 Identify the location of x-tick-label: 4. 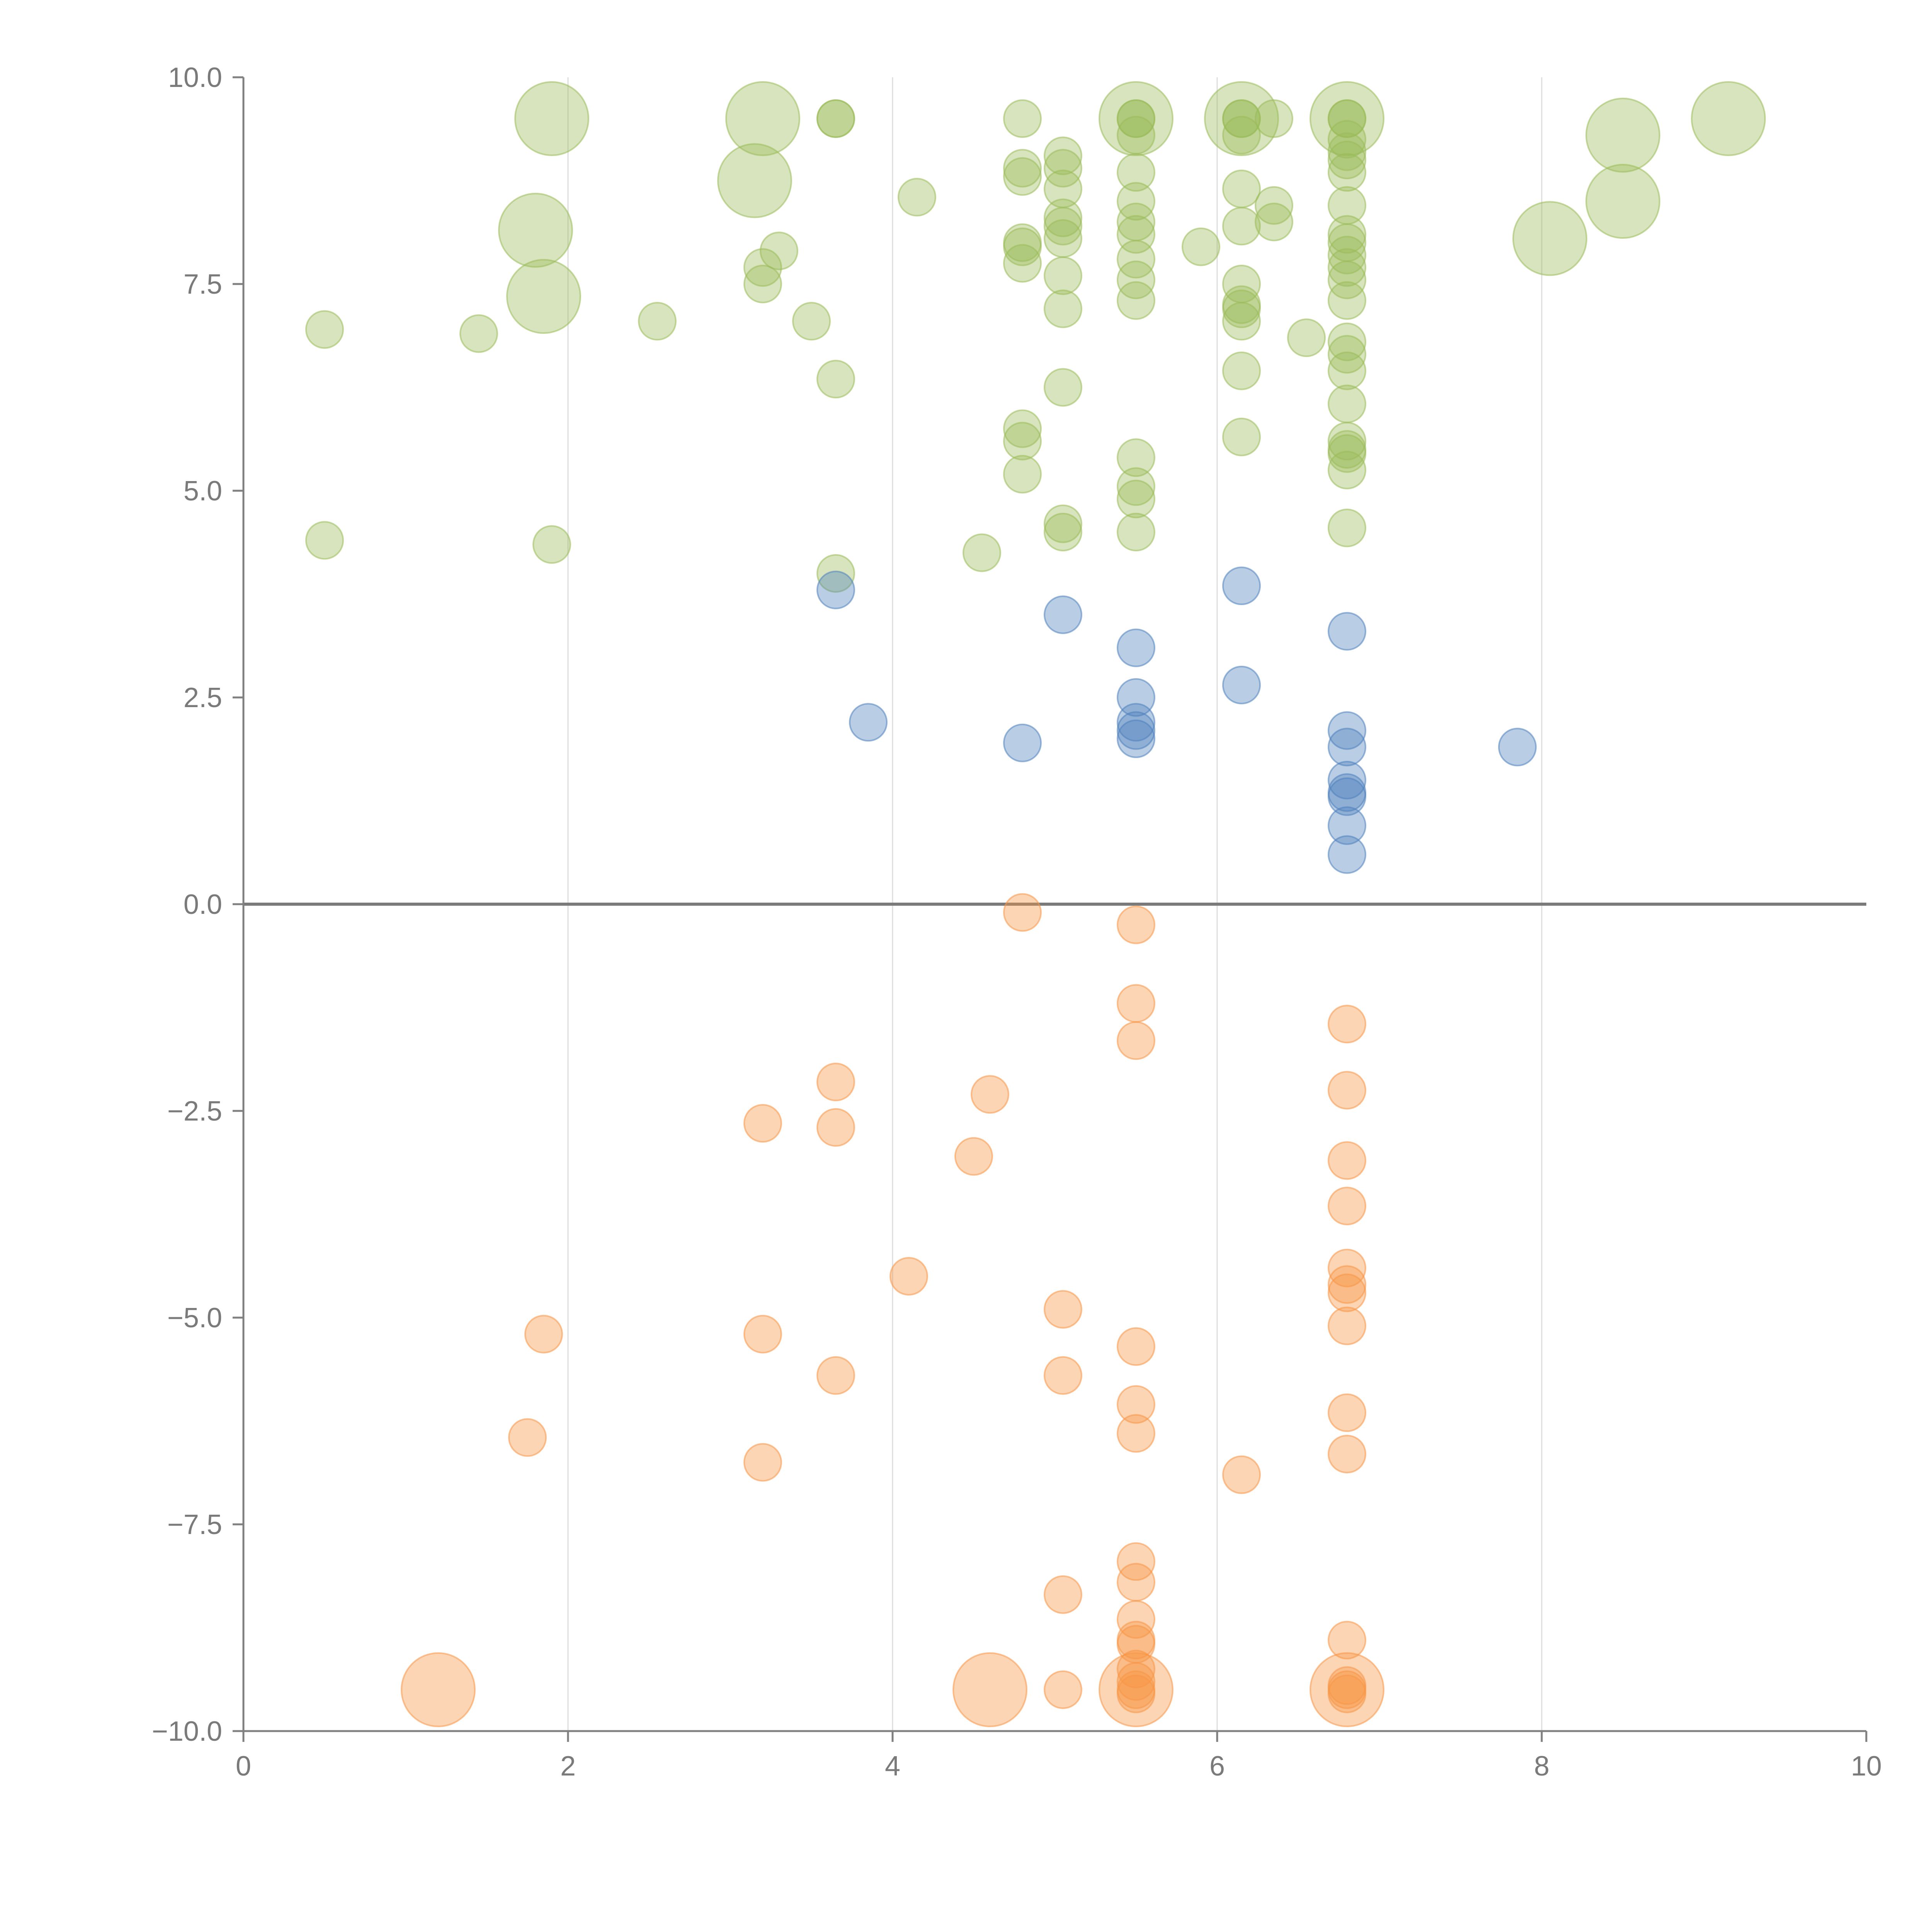
(892, 1767).